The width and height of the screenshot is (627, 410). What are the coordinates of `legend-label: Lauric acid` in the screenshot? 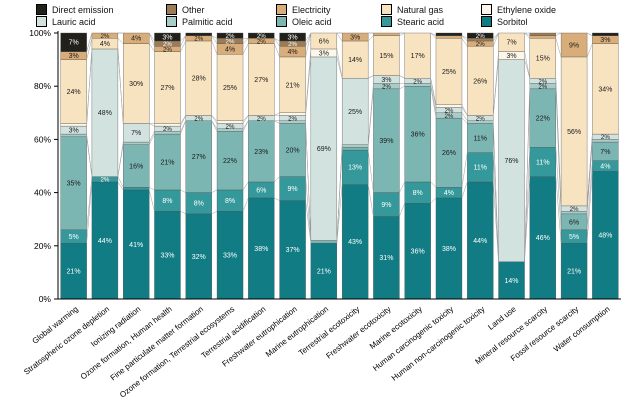 It's located at (74, 21).